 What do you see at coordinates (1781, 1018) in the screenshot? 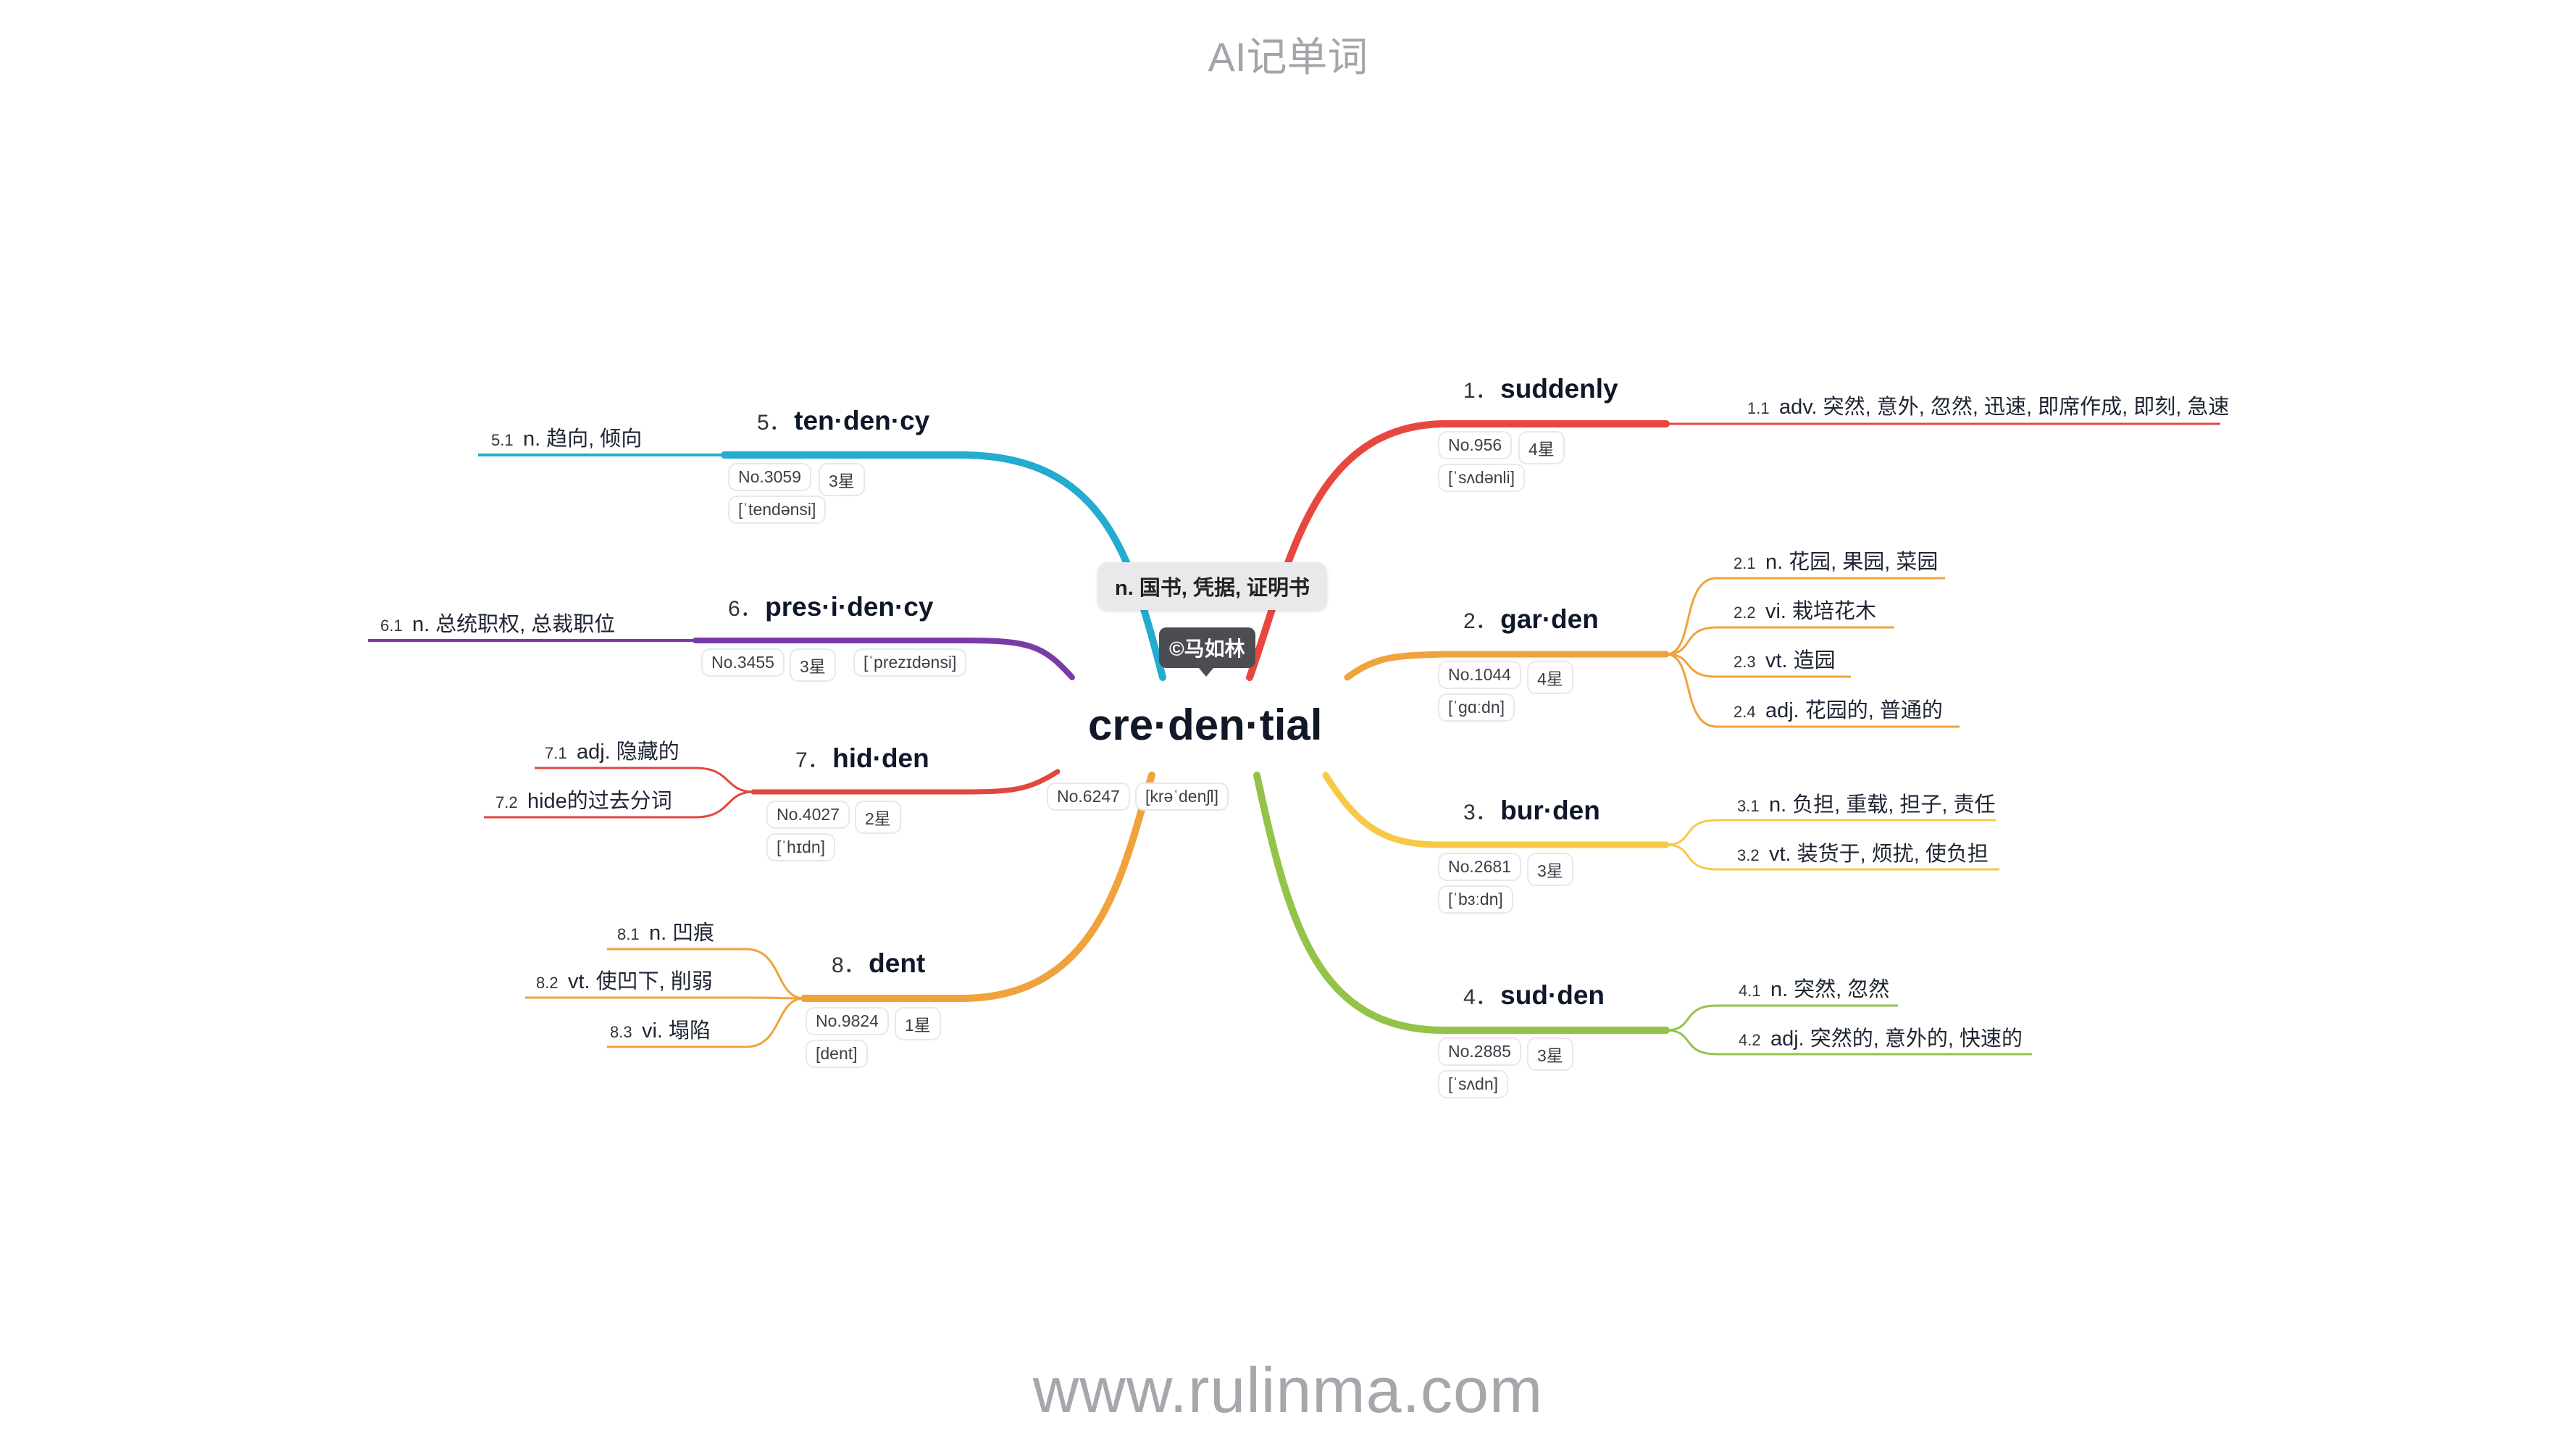
I see `leaf-4-1-connector` at bounding box center [1781, 1018].